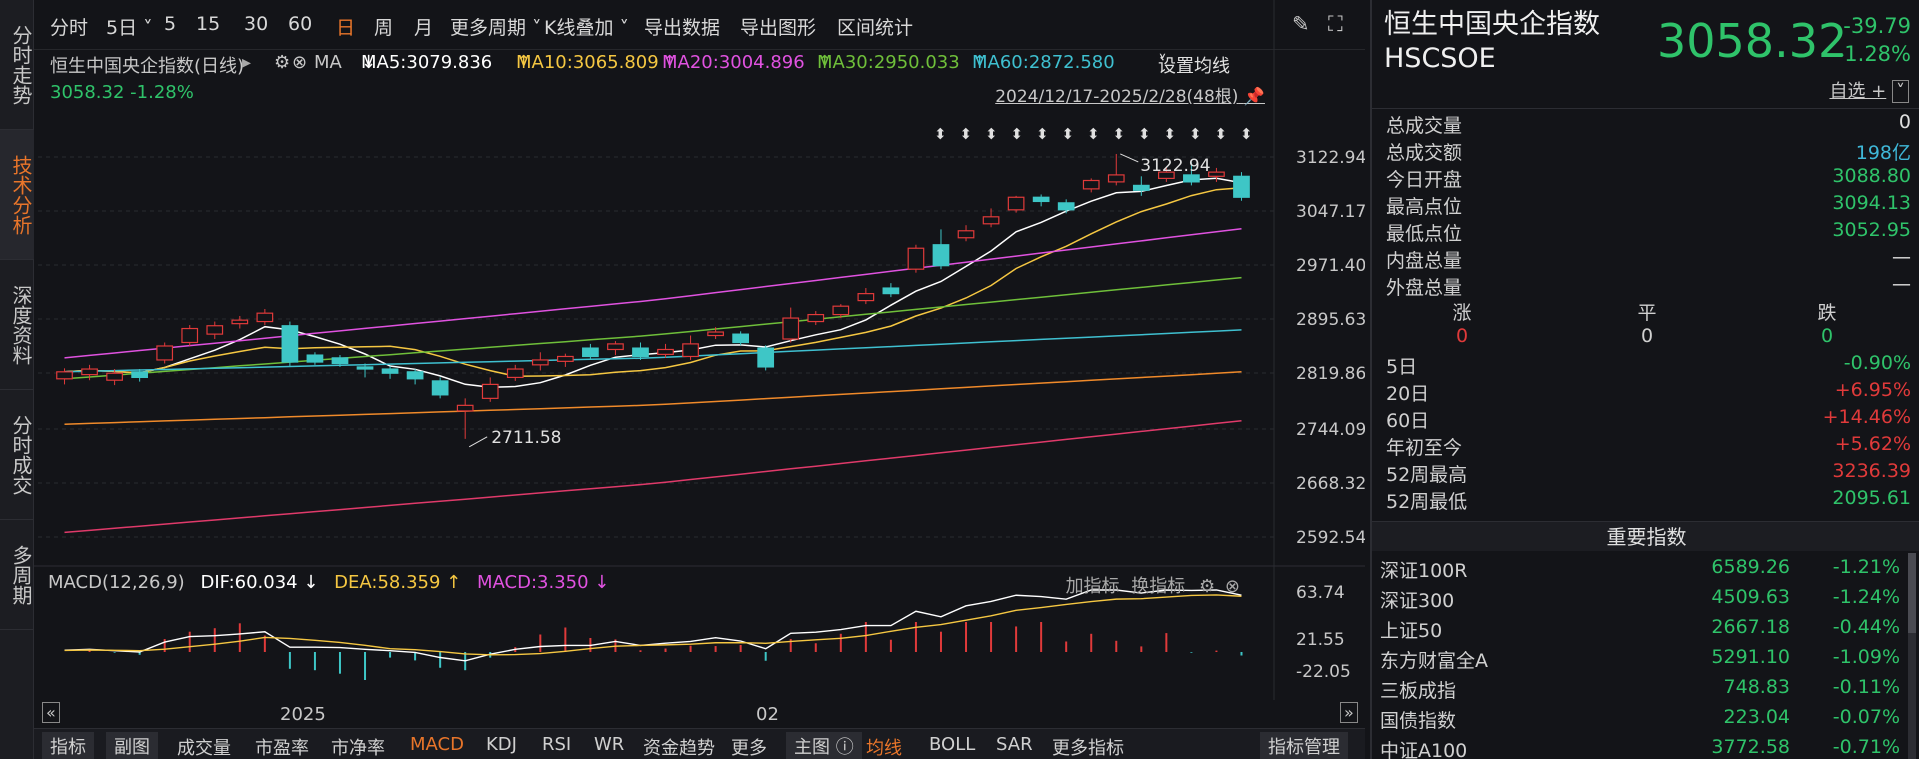 The height and width of the screenshot is (759, 1919). What do you see at coordinates (1866, 567) in the screenshot?
I see `index-change: -1.21%` at bounding box center [1866, 567].